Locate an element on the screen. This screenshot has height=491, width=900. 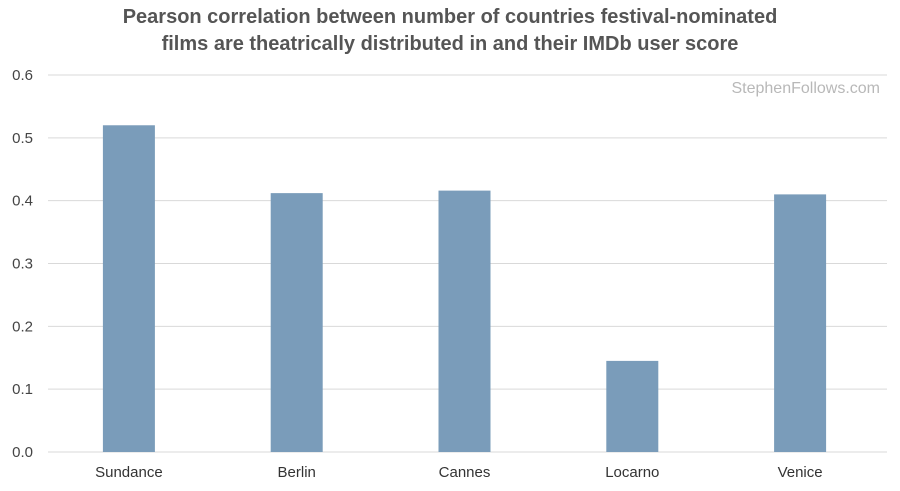
y-tick-label: 0.1 is located at coordinates (22, 389).